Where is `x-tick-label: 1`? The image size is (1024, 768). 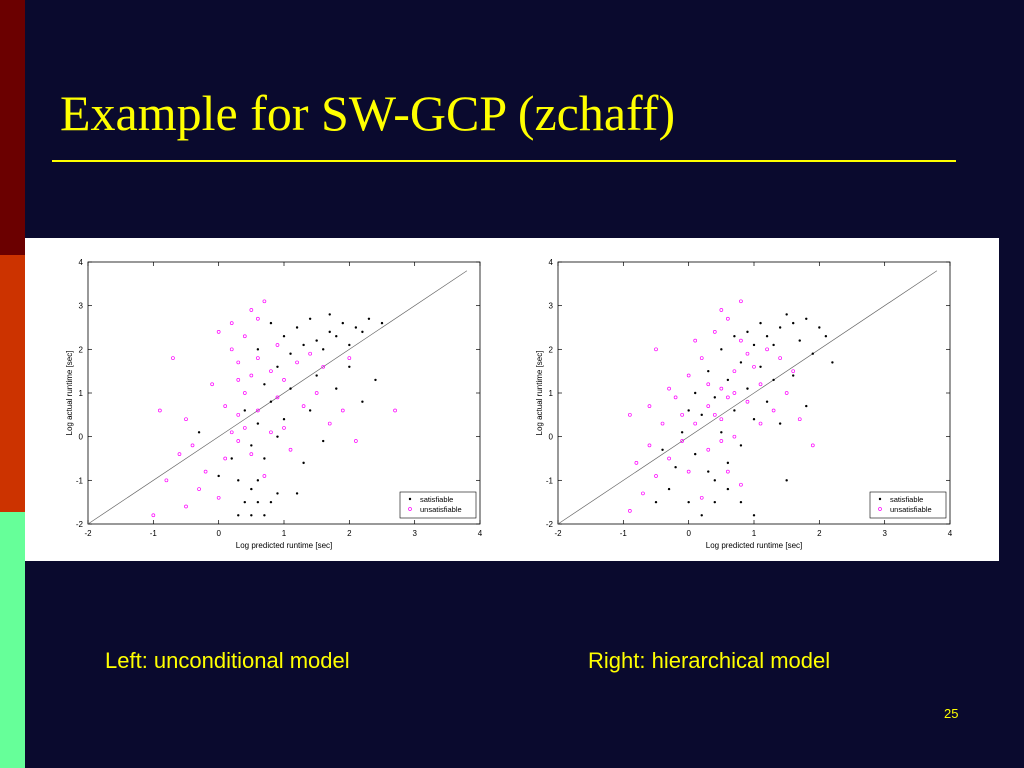
x-tick-label: 1 is located at coordinates (284, 533).